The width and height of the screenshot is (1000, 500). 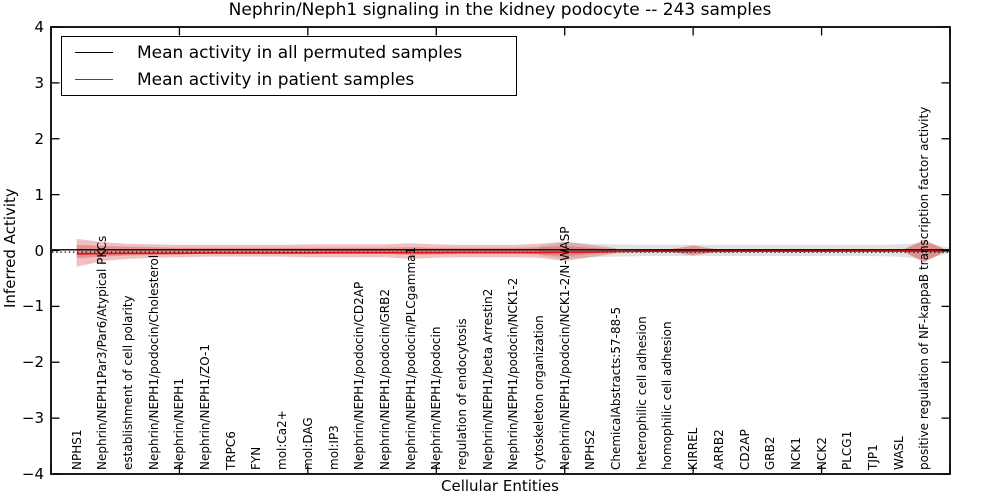 I want to click on x-tick-label: Nephrin/NEPH1/podocin, so click(x=436, y=398).